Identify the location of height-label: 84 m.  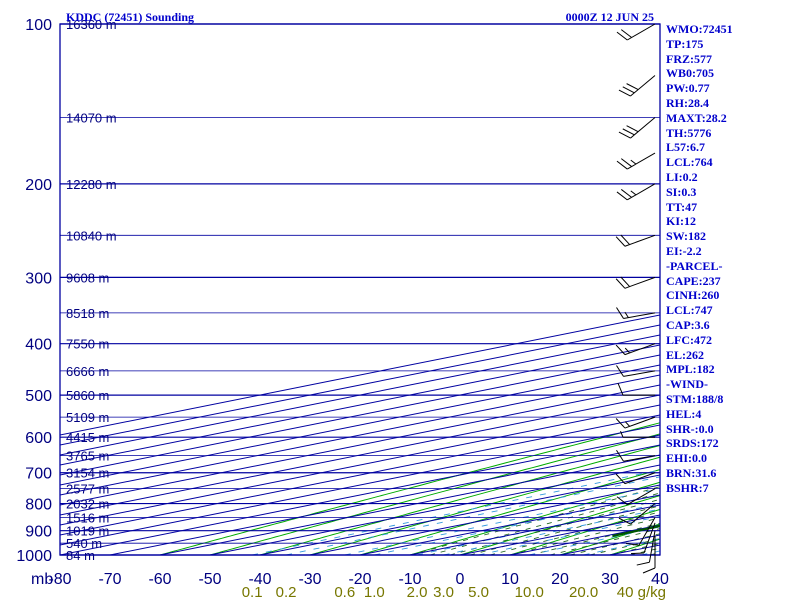
(80, 555).